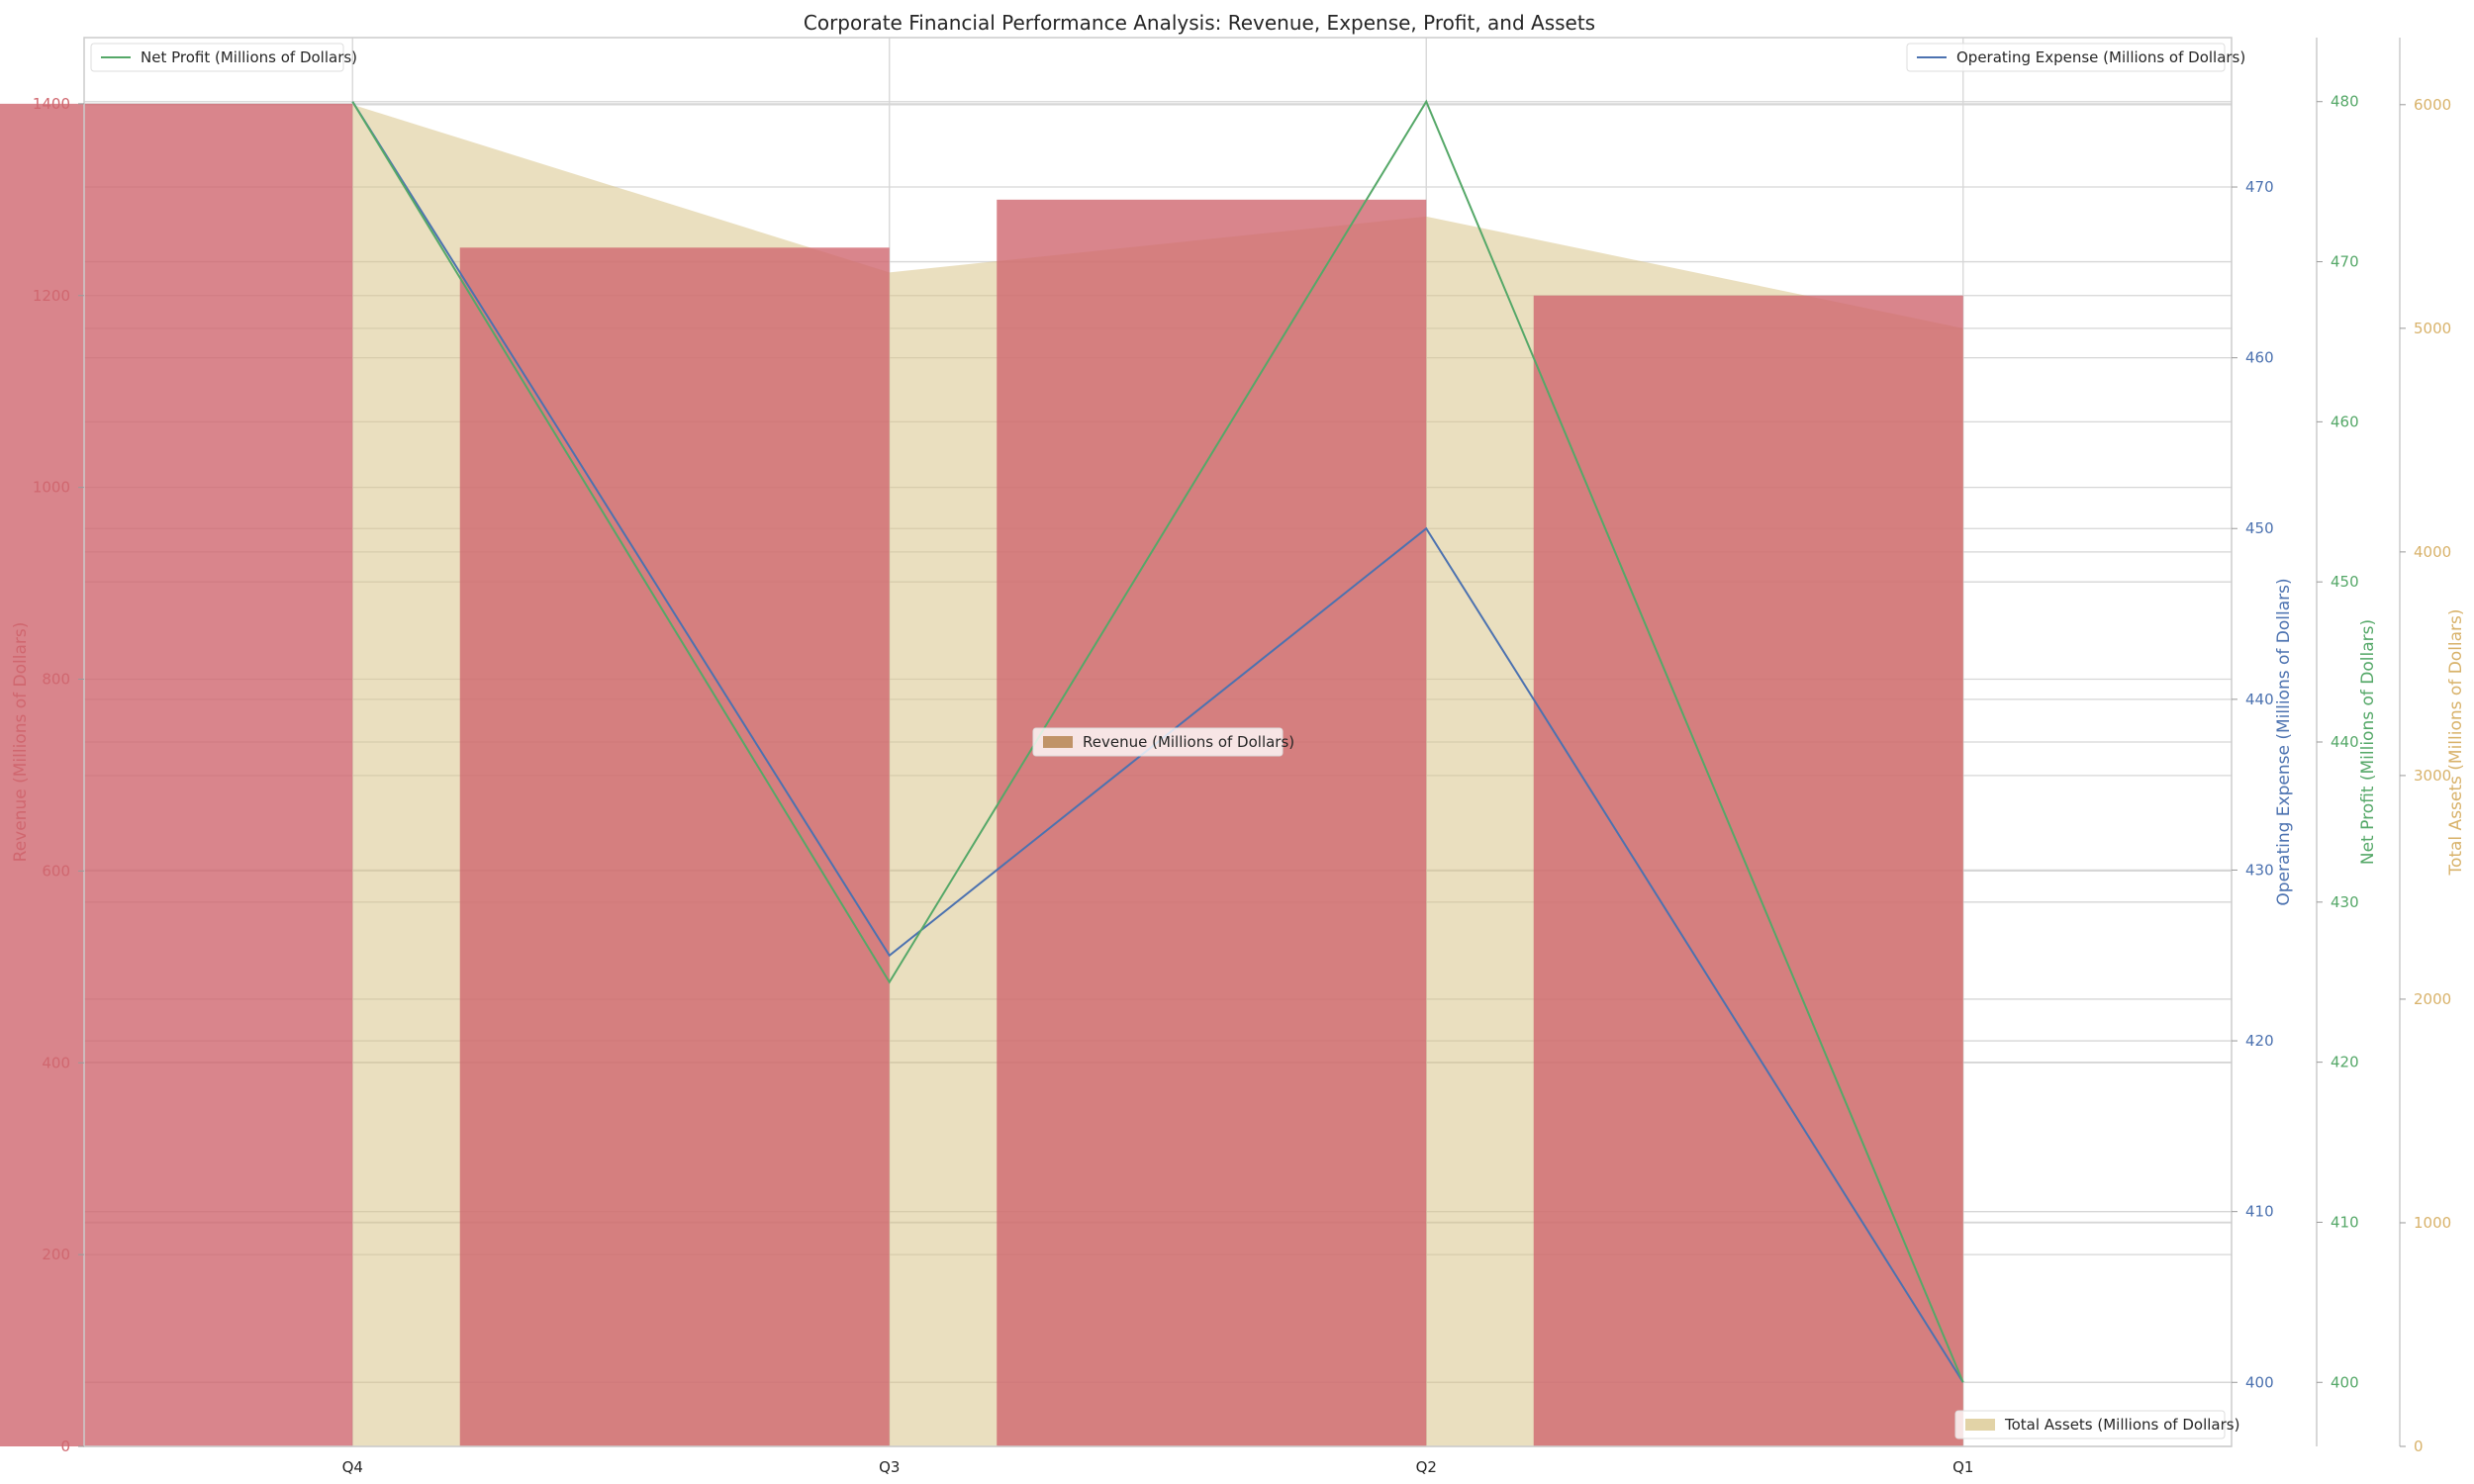 The width and height of the screenshot is (2474, 1484). What do you see at coordinates (2259, 1041) in the screenshot?
I see `tick-label-right-1: 420` at bounding box center [2259, 1041].